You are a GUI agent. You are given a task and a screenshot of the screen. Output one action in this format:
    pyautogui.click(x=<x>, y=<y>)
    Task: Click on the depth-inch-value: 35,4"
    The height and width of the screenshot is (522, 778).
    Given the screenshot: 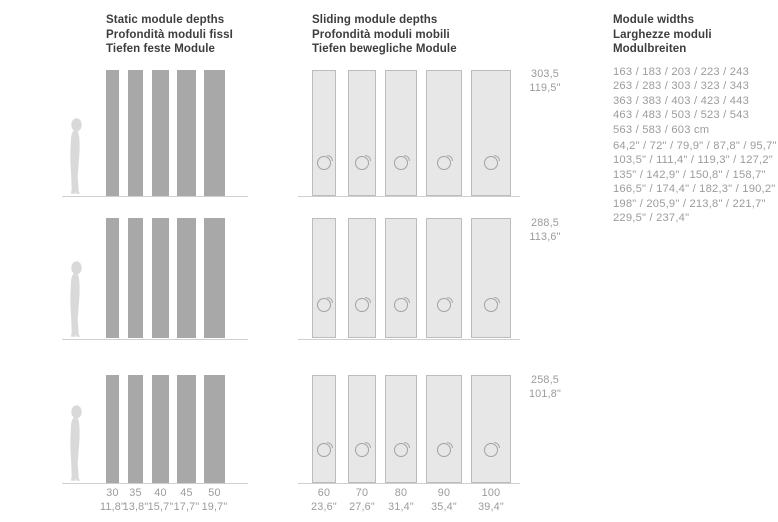 What is the action you would take?
    pyautogui.click(x=444, y=506)
    